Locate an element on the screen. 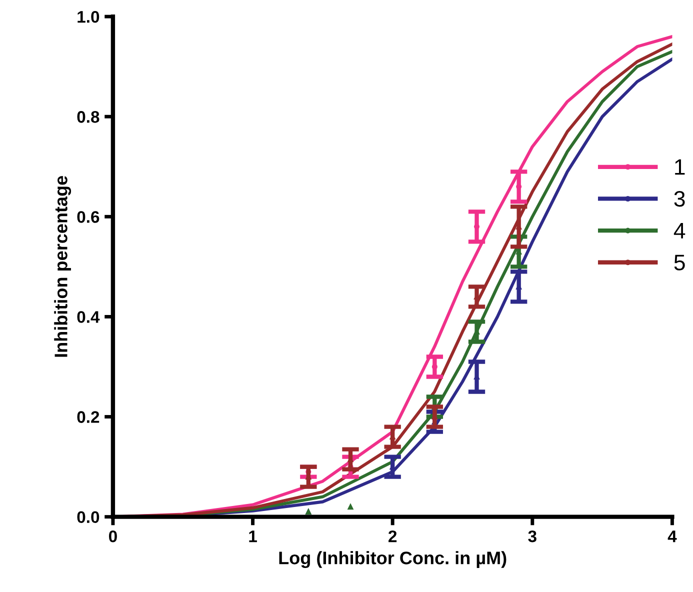  y-tick-label: 0.4 is located at coordinates (88, 317).